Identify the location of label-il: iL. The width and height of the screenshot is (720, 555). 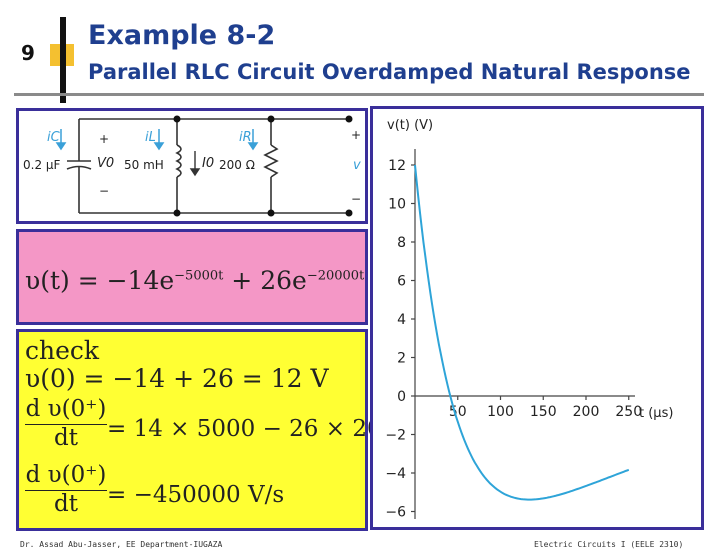
(150, 137).